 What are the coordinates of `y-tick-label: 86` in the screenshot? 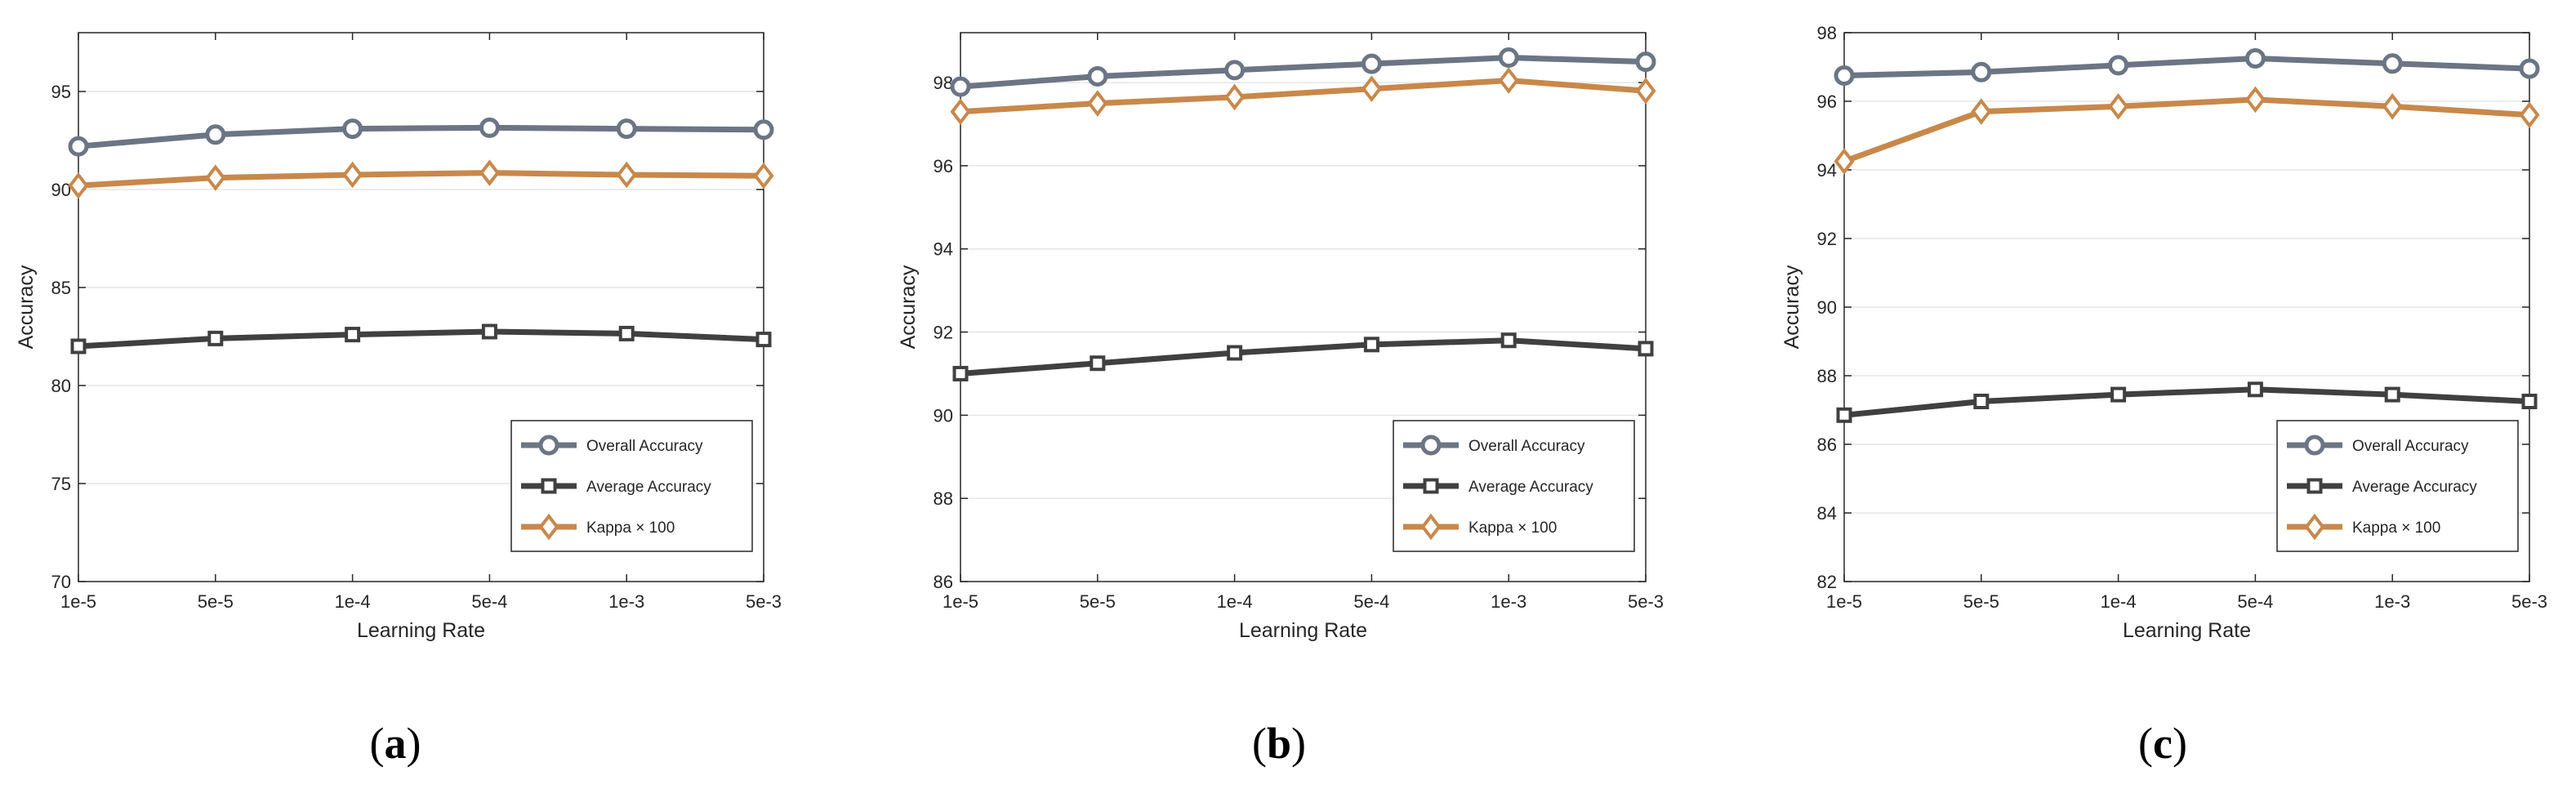 It's located at (1827, 445).